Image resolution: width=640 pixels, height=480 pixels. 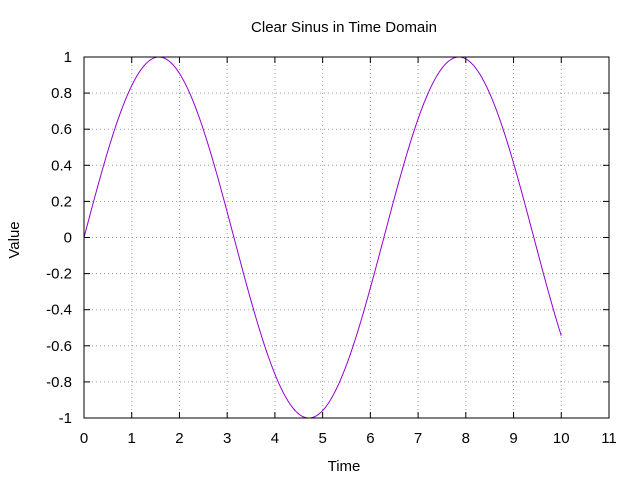 What do you see at coordinates (513, 438) in the screenshot?
I see `x-tick-label: 9` at bounding box center [513, 438].